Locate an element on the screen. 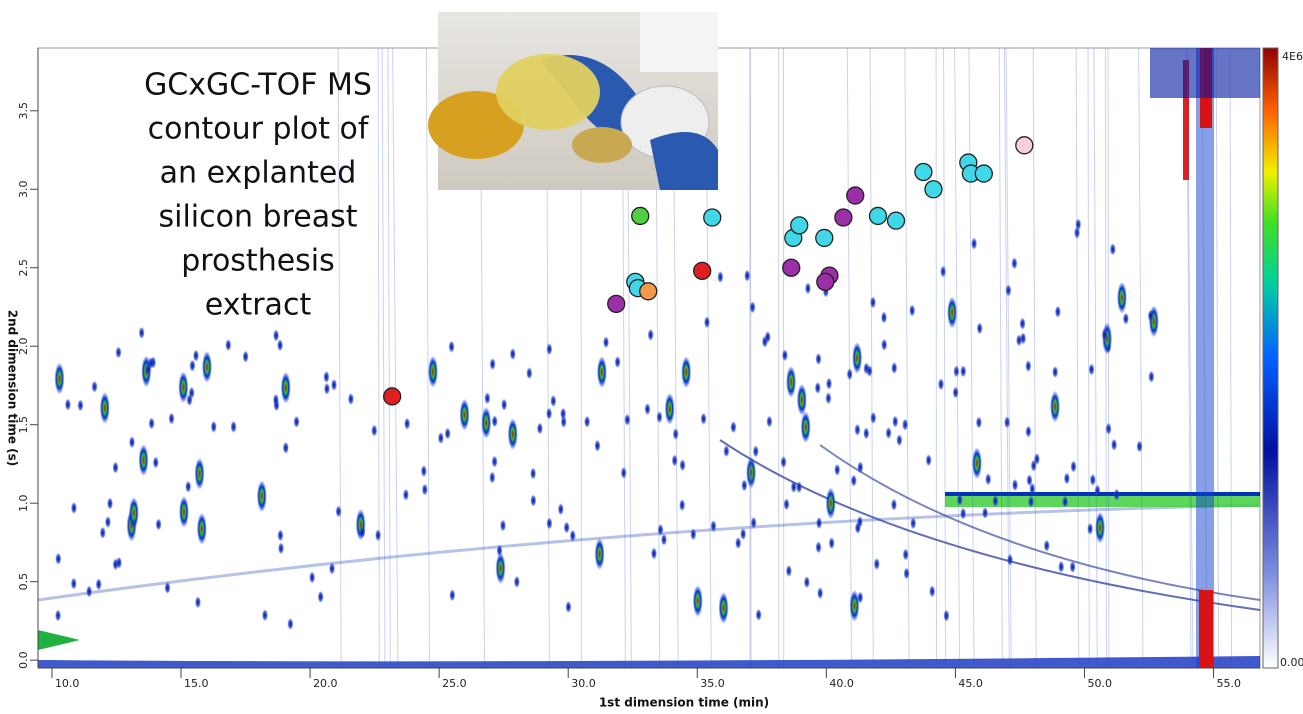 The image size is (1303, 714). y-tick-label: 3.5 is located at coordinates (23, 111).